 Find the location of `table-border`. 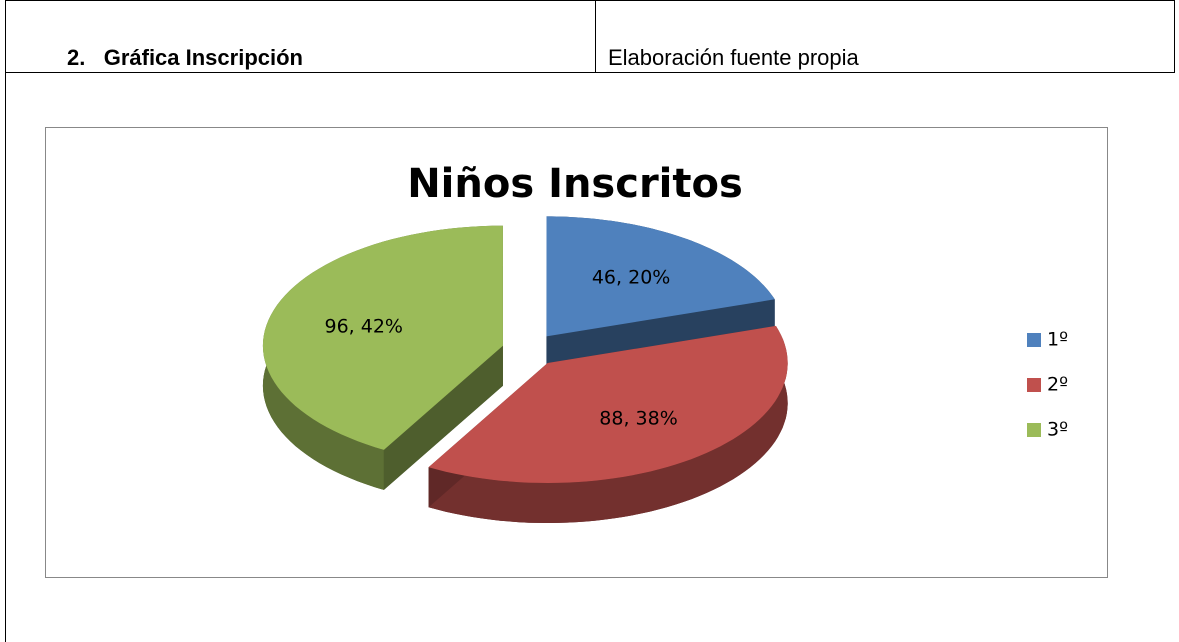

table-border is located at coordinates (590, 36).